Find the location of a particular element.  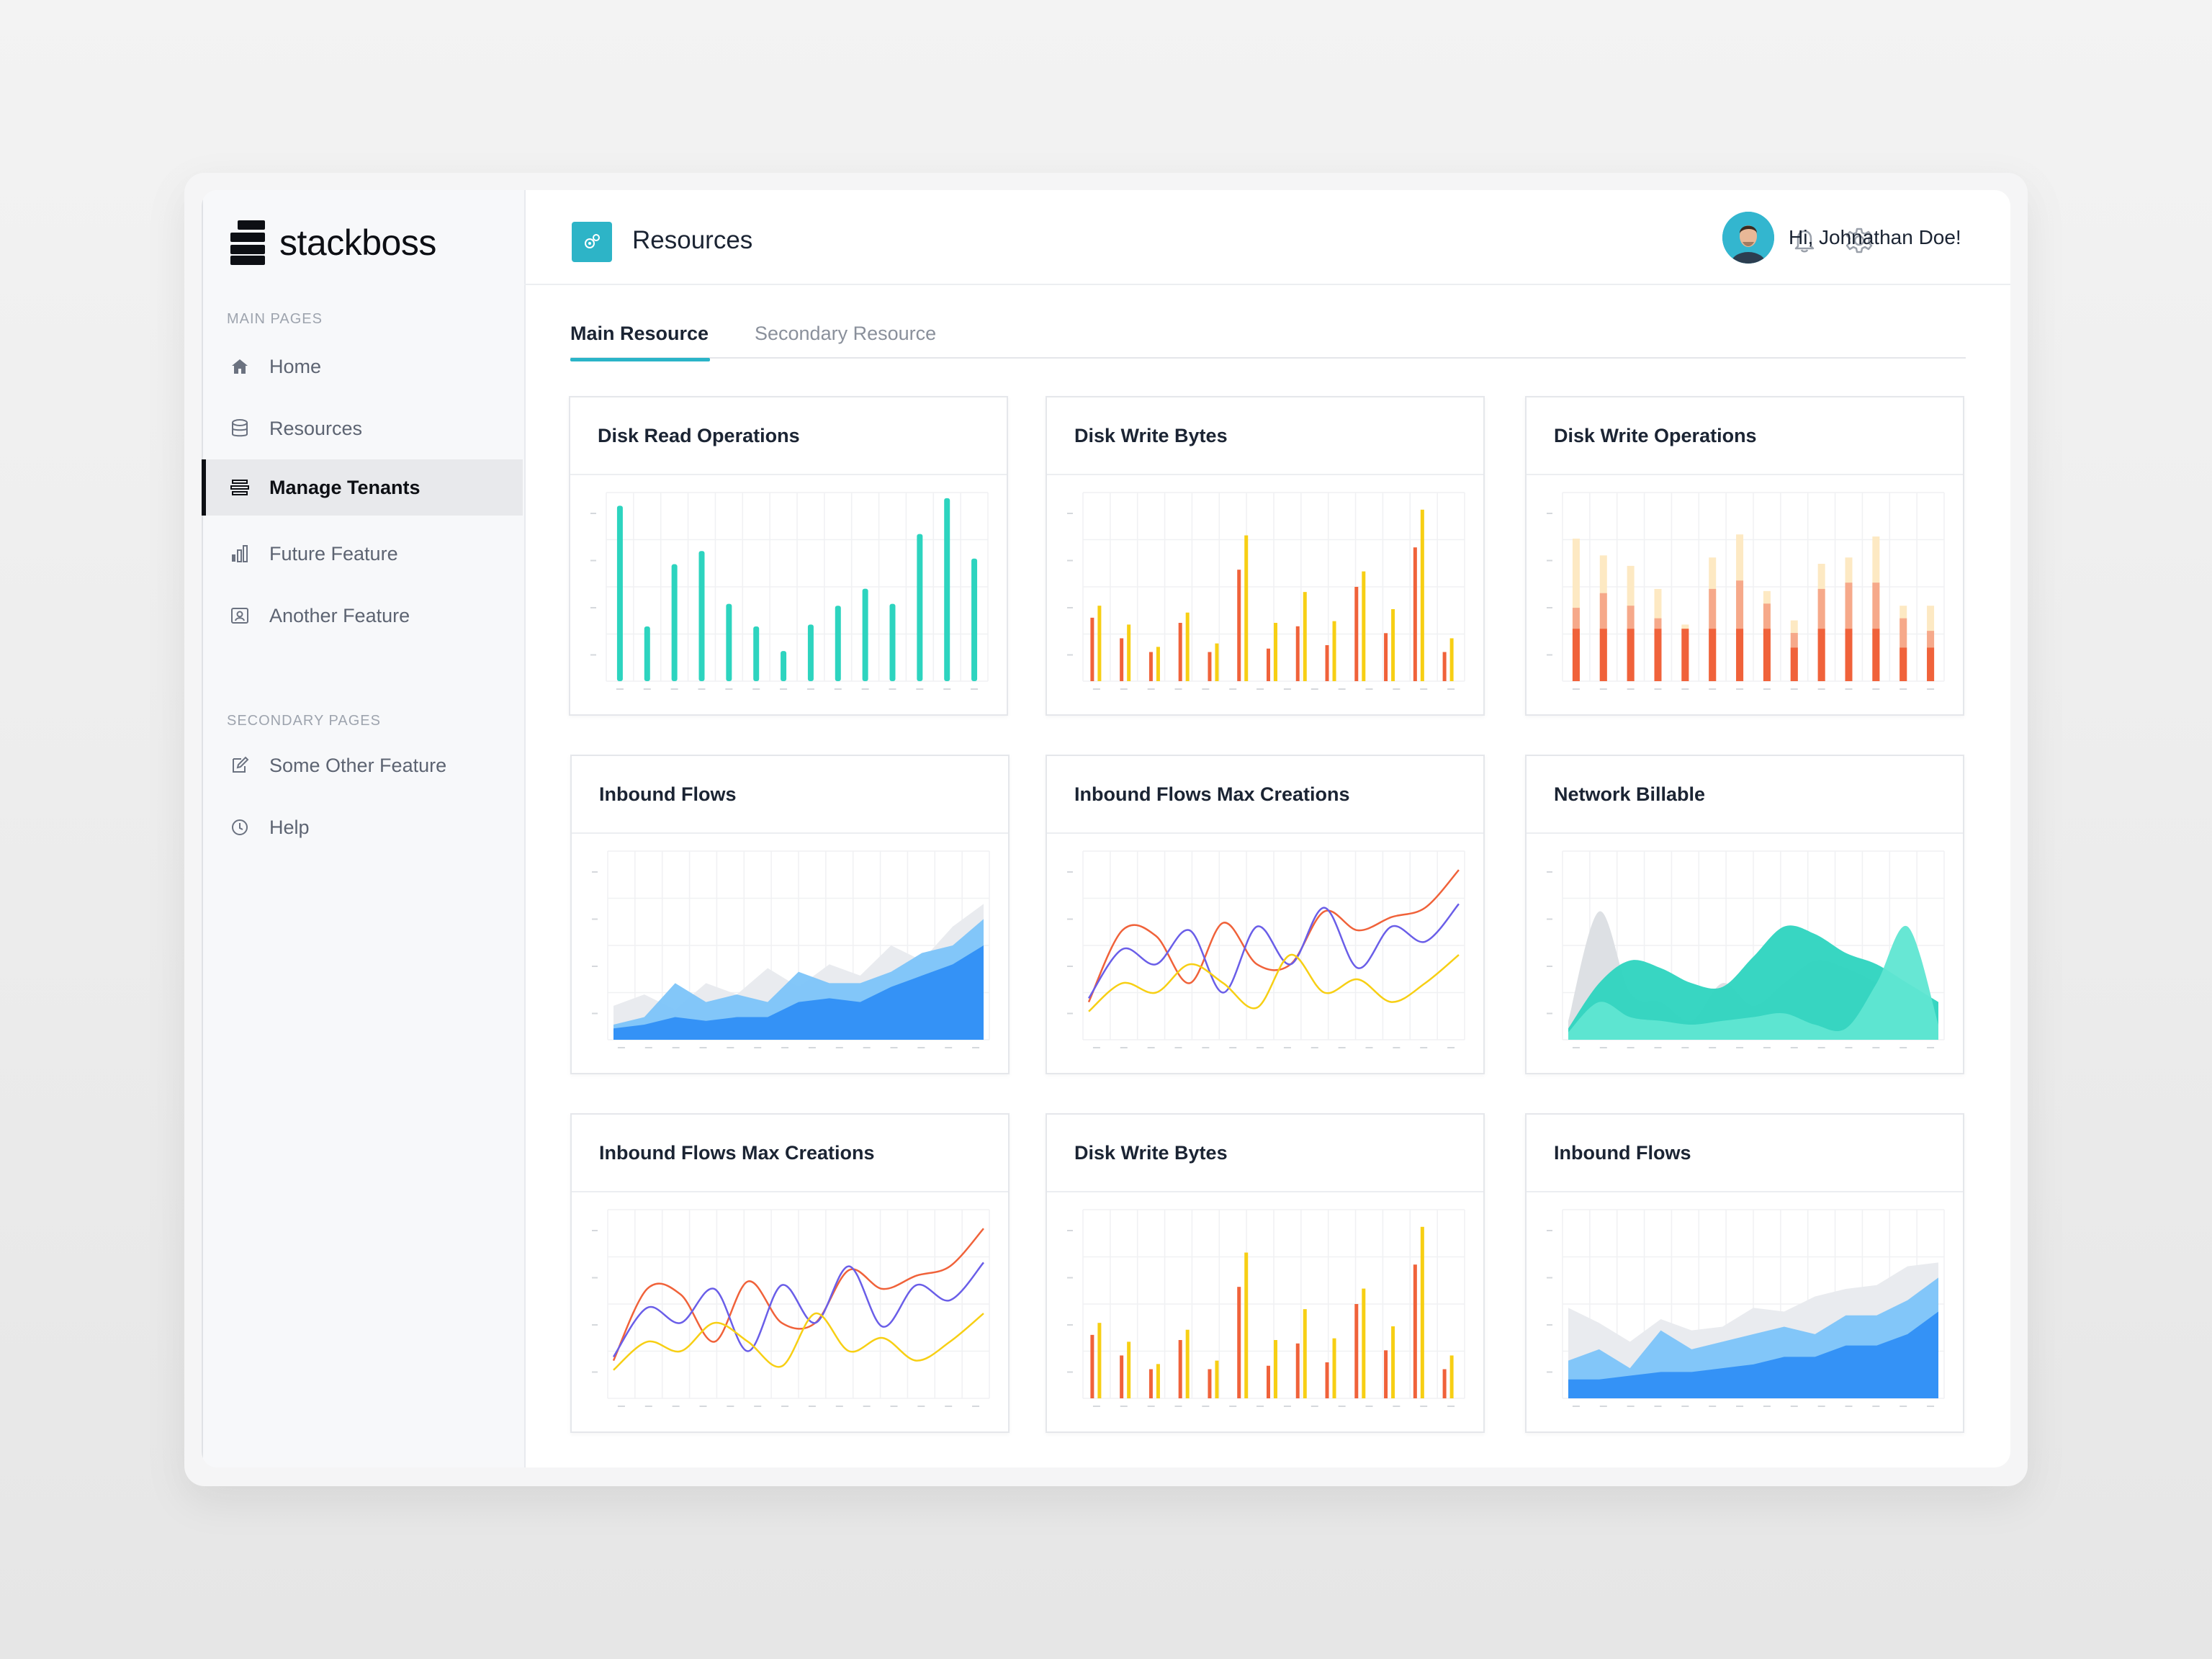

chart-card: Disk Write Operations is located at coordinates (1744, 556).